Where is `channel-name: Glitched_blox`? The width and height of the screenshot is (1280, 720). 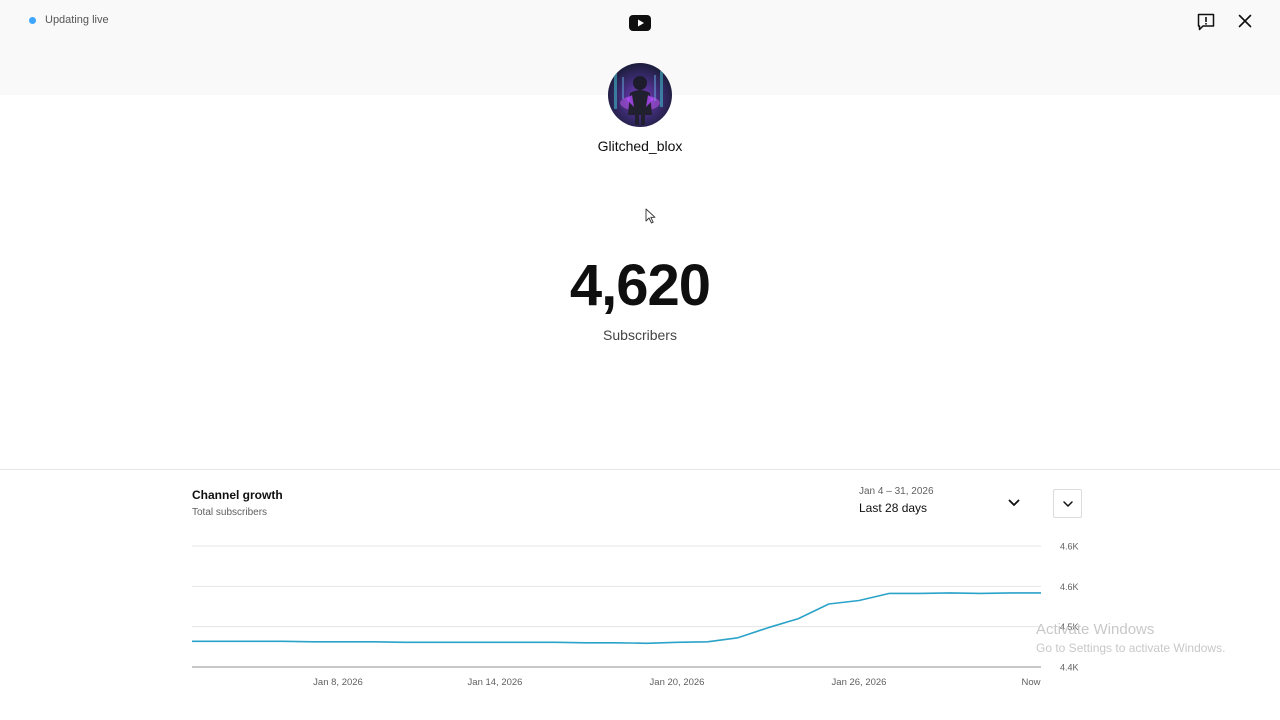 channel-name: Glitched_blox is located at coordinates (640, 146).